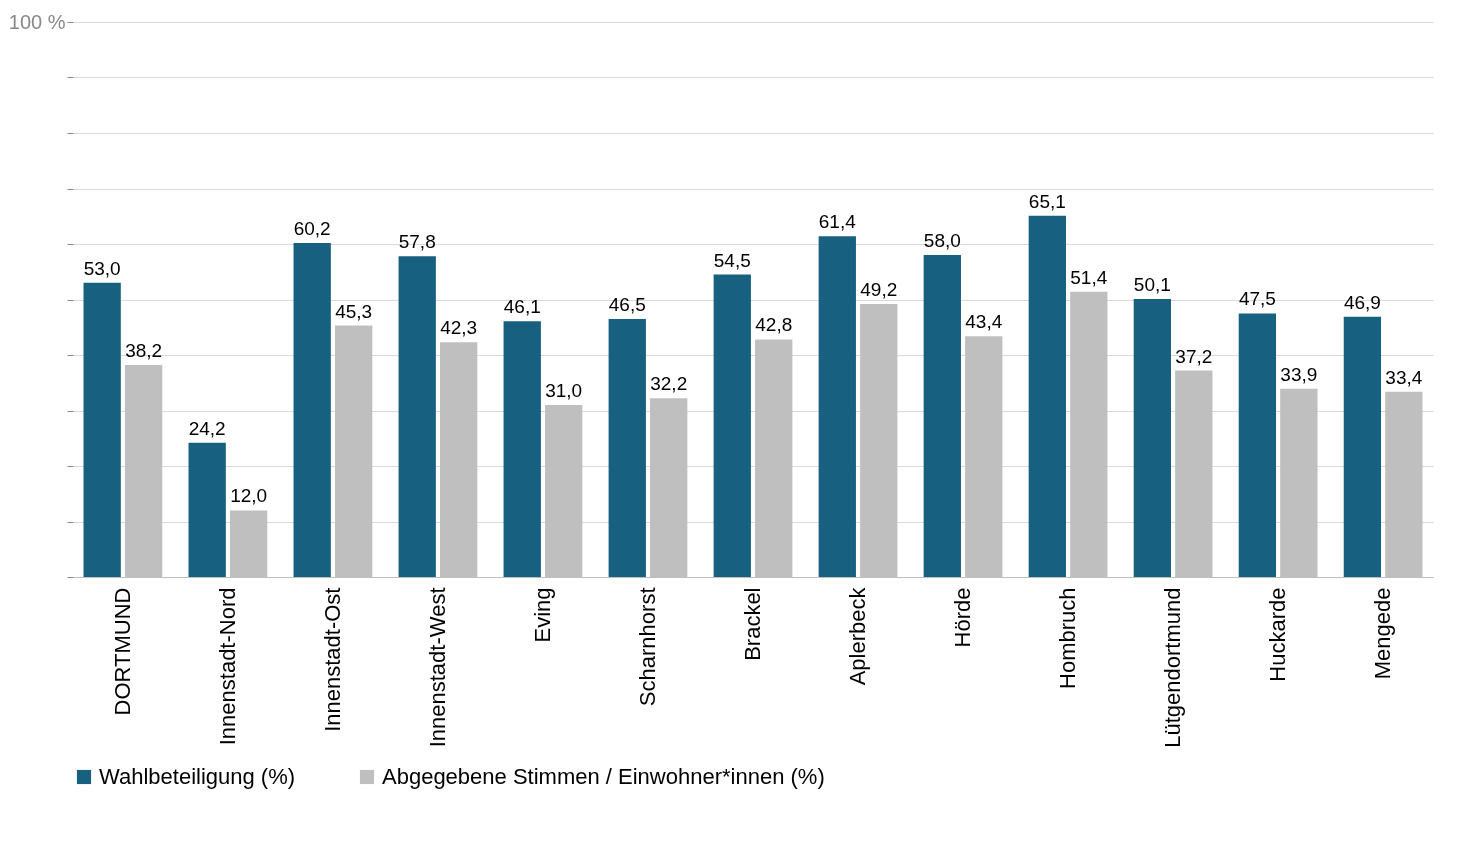 The image size is (1466, 857). I want to click on data-label: 58,0, so click(942, 241).